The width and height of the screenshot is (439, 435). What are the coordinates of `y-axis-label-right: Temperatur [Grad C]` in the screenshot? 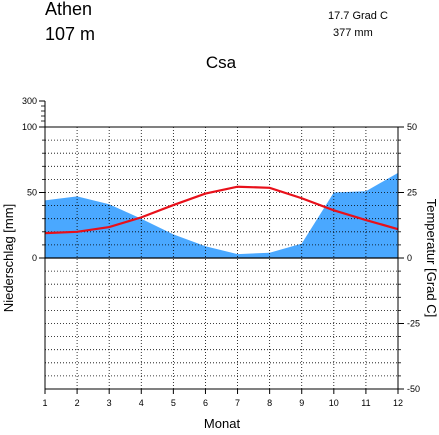 It's located at (431, 258).